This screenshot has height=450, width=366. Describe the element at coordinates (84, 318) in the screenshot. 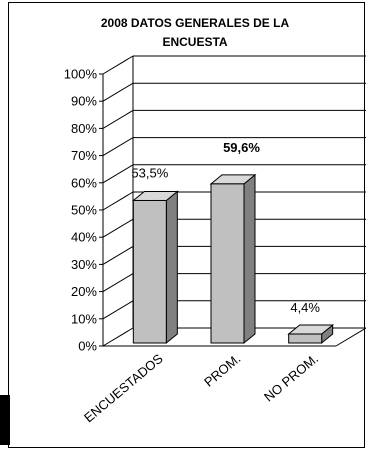

I see `y-tick-label: 10%` at that location.